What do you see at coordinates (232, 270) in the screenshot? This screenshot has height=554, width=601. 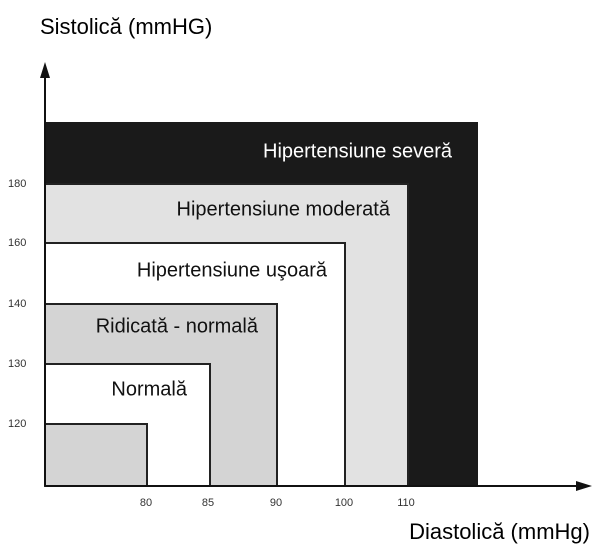 I see `region-label: Hipertensiune uşoară` at bounding box center [232, 270].